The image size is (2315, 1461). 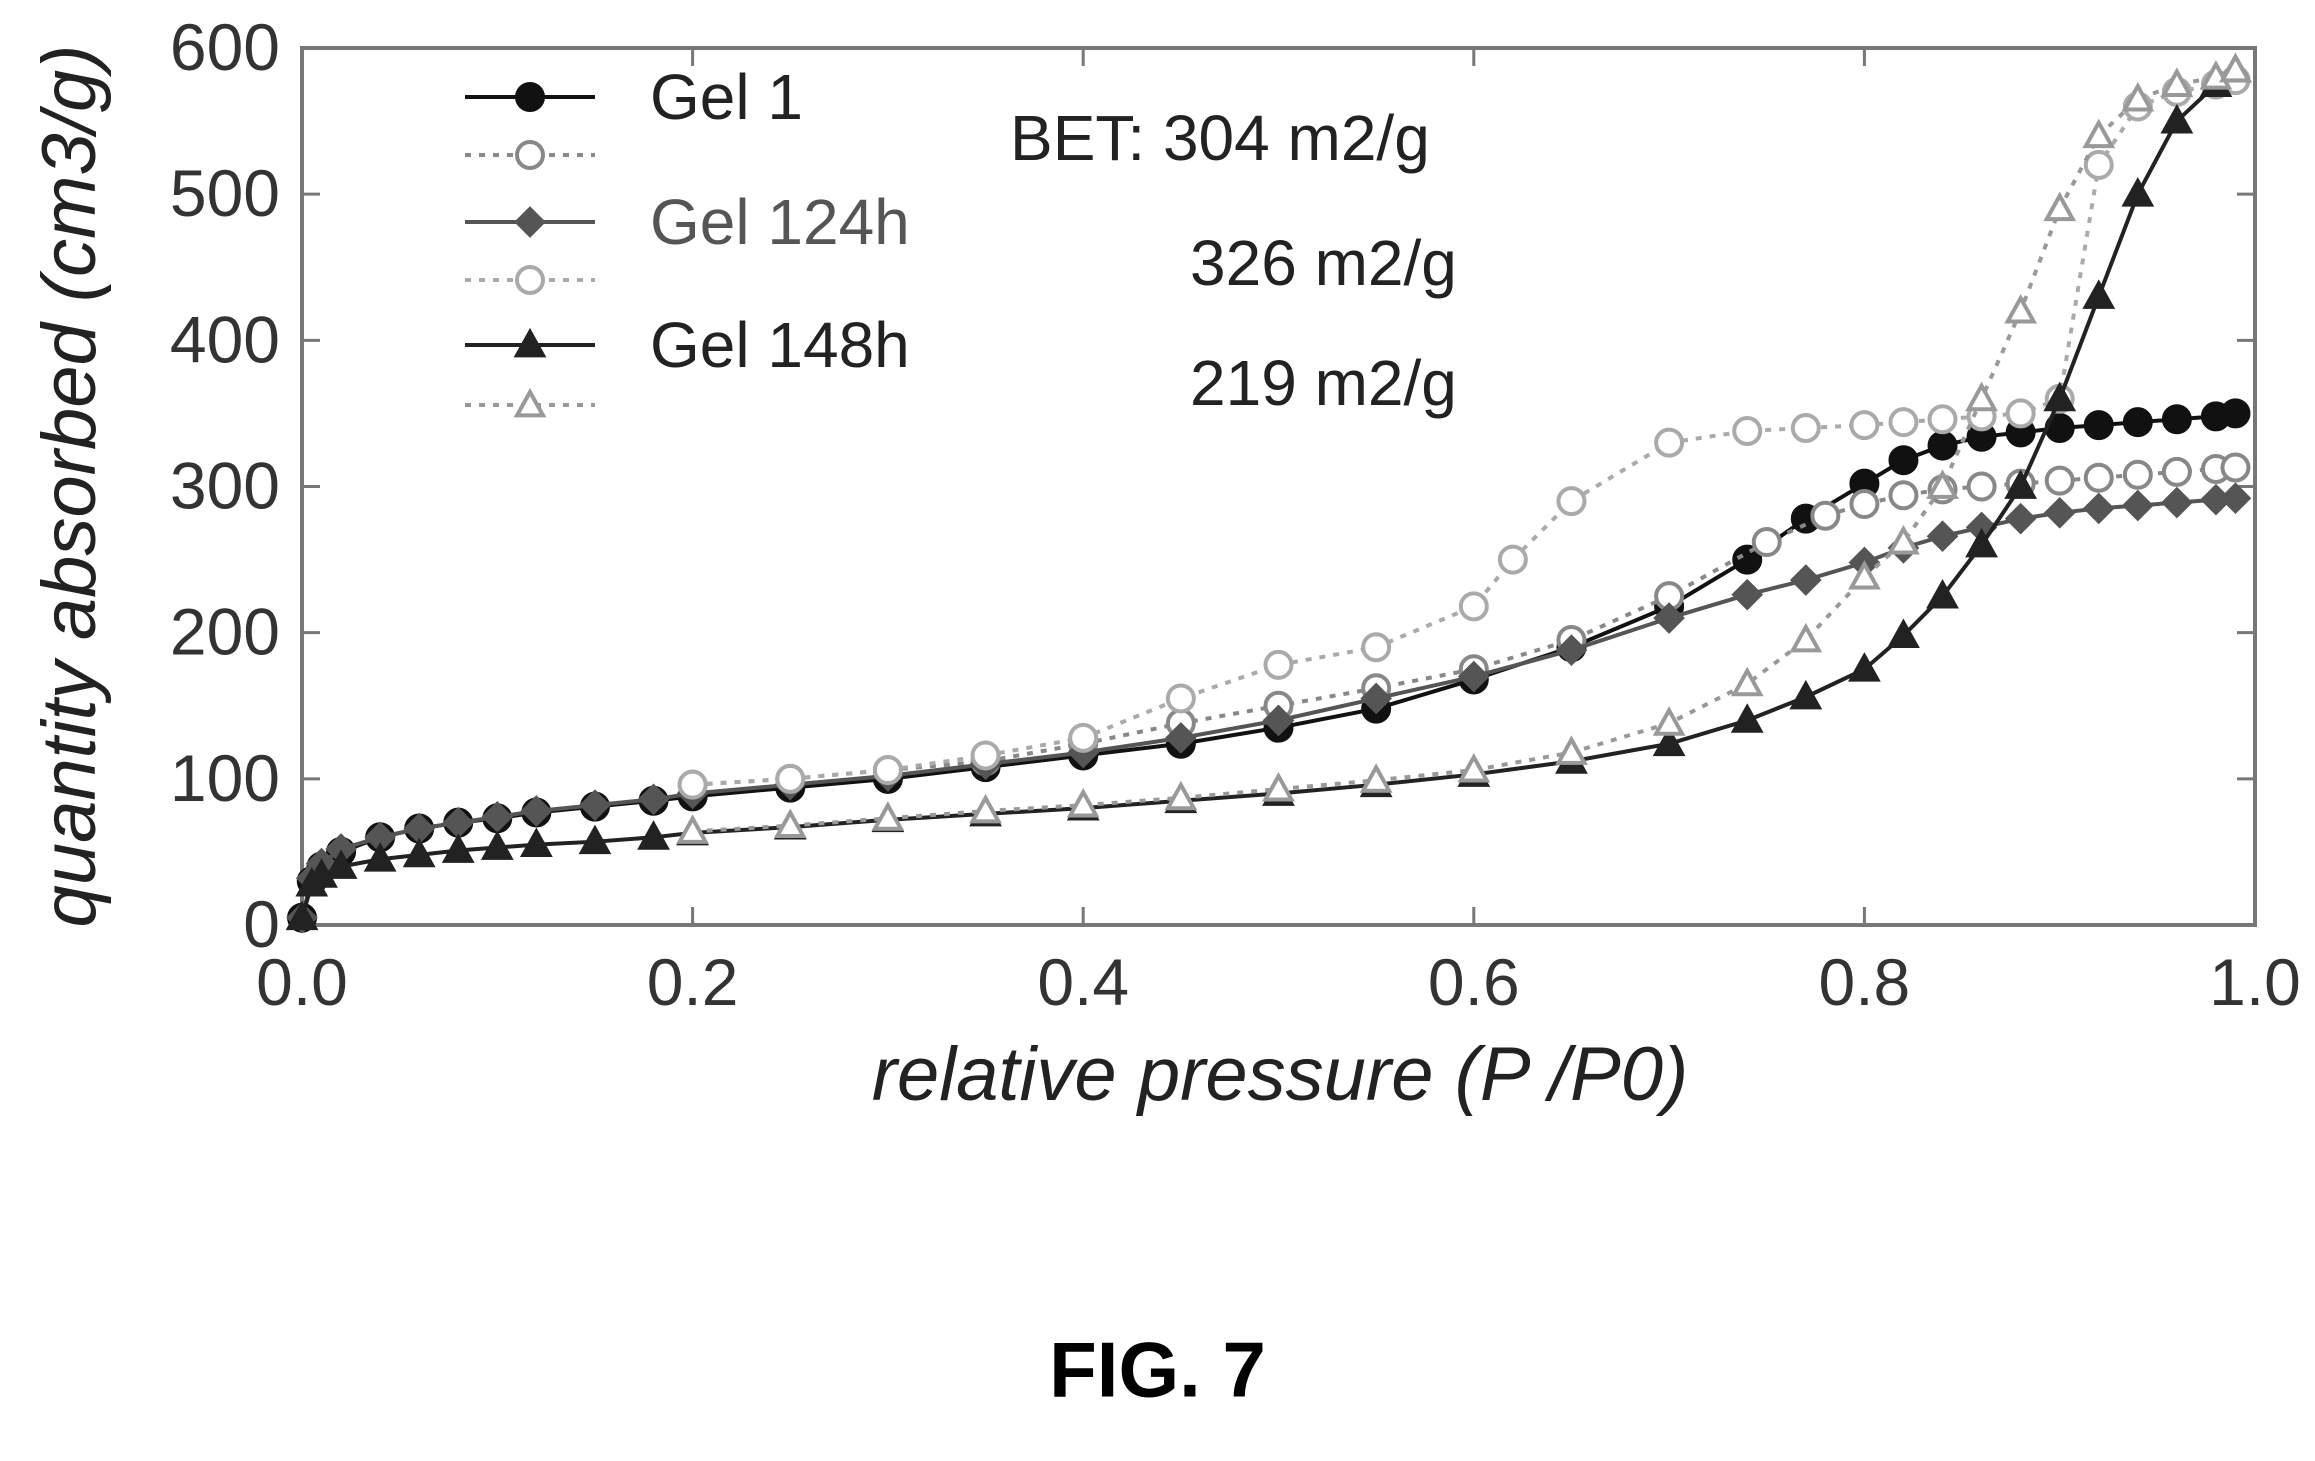 What do you see at coordinates (1280, 1074) in the screenshot?
I see `x-axis-title: relative pressure (P /P0)` at bounding box center [1280, 1074].